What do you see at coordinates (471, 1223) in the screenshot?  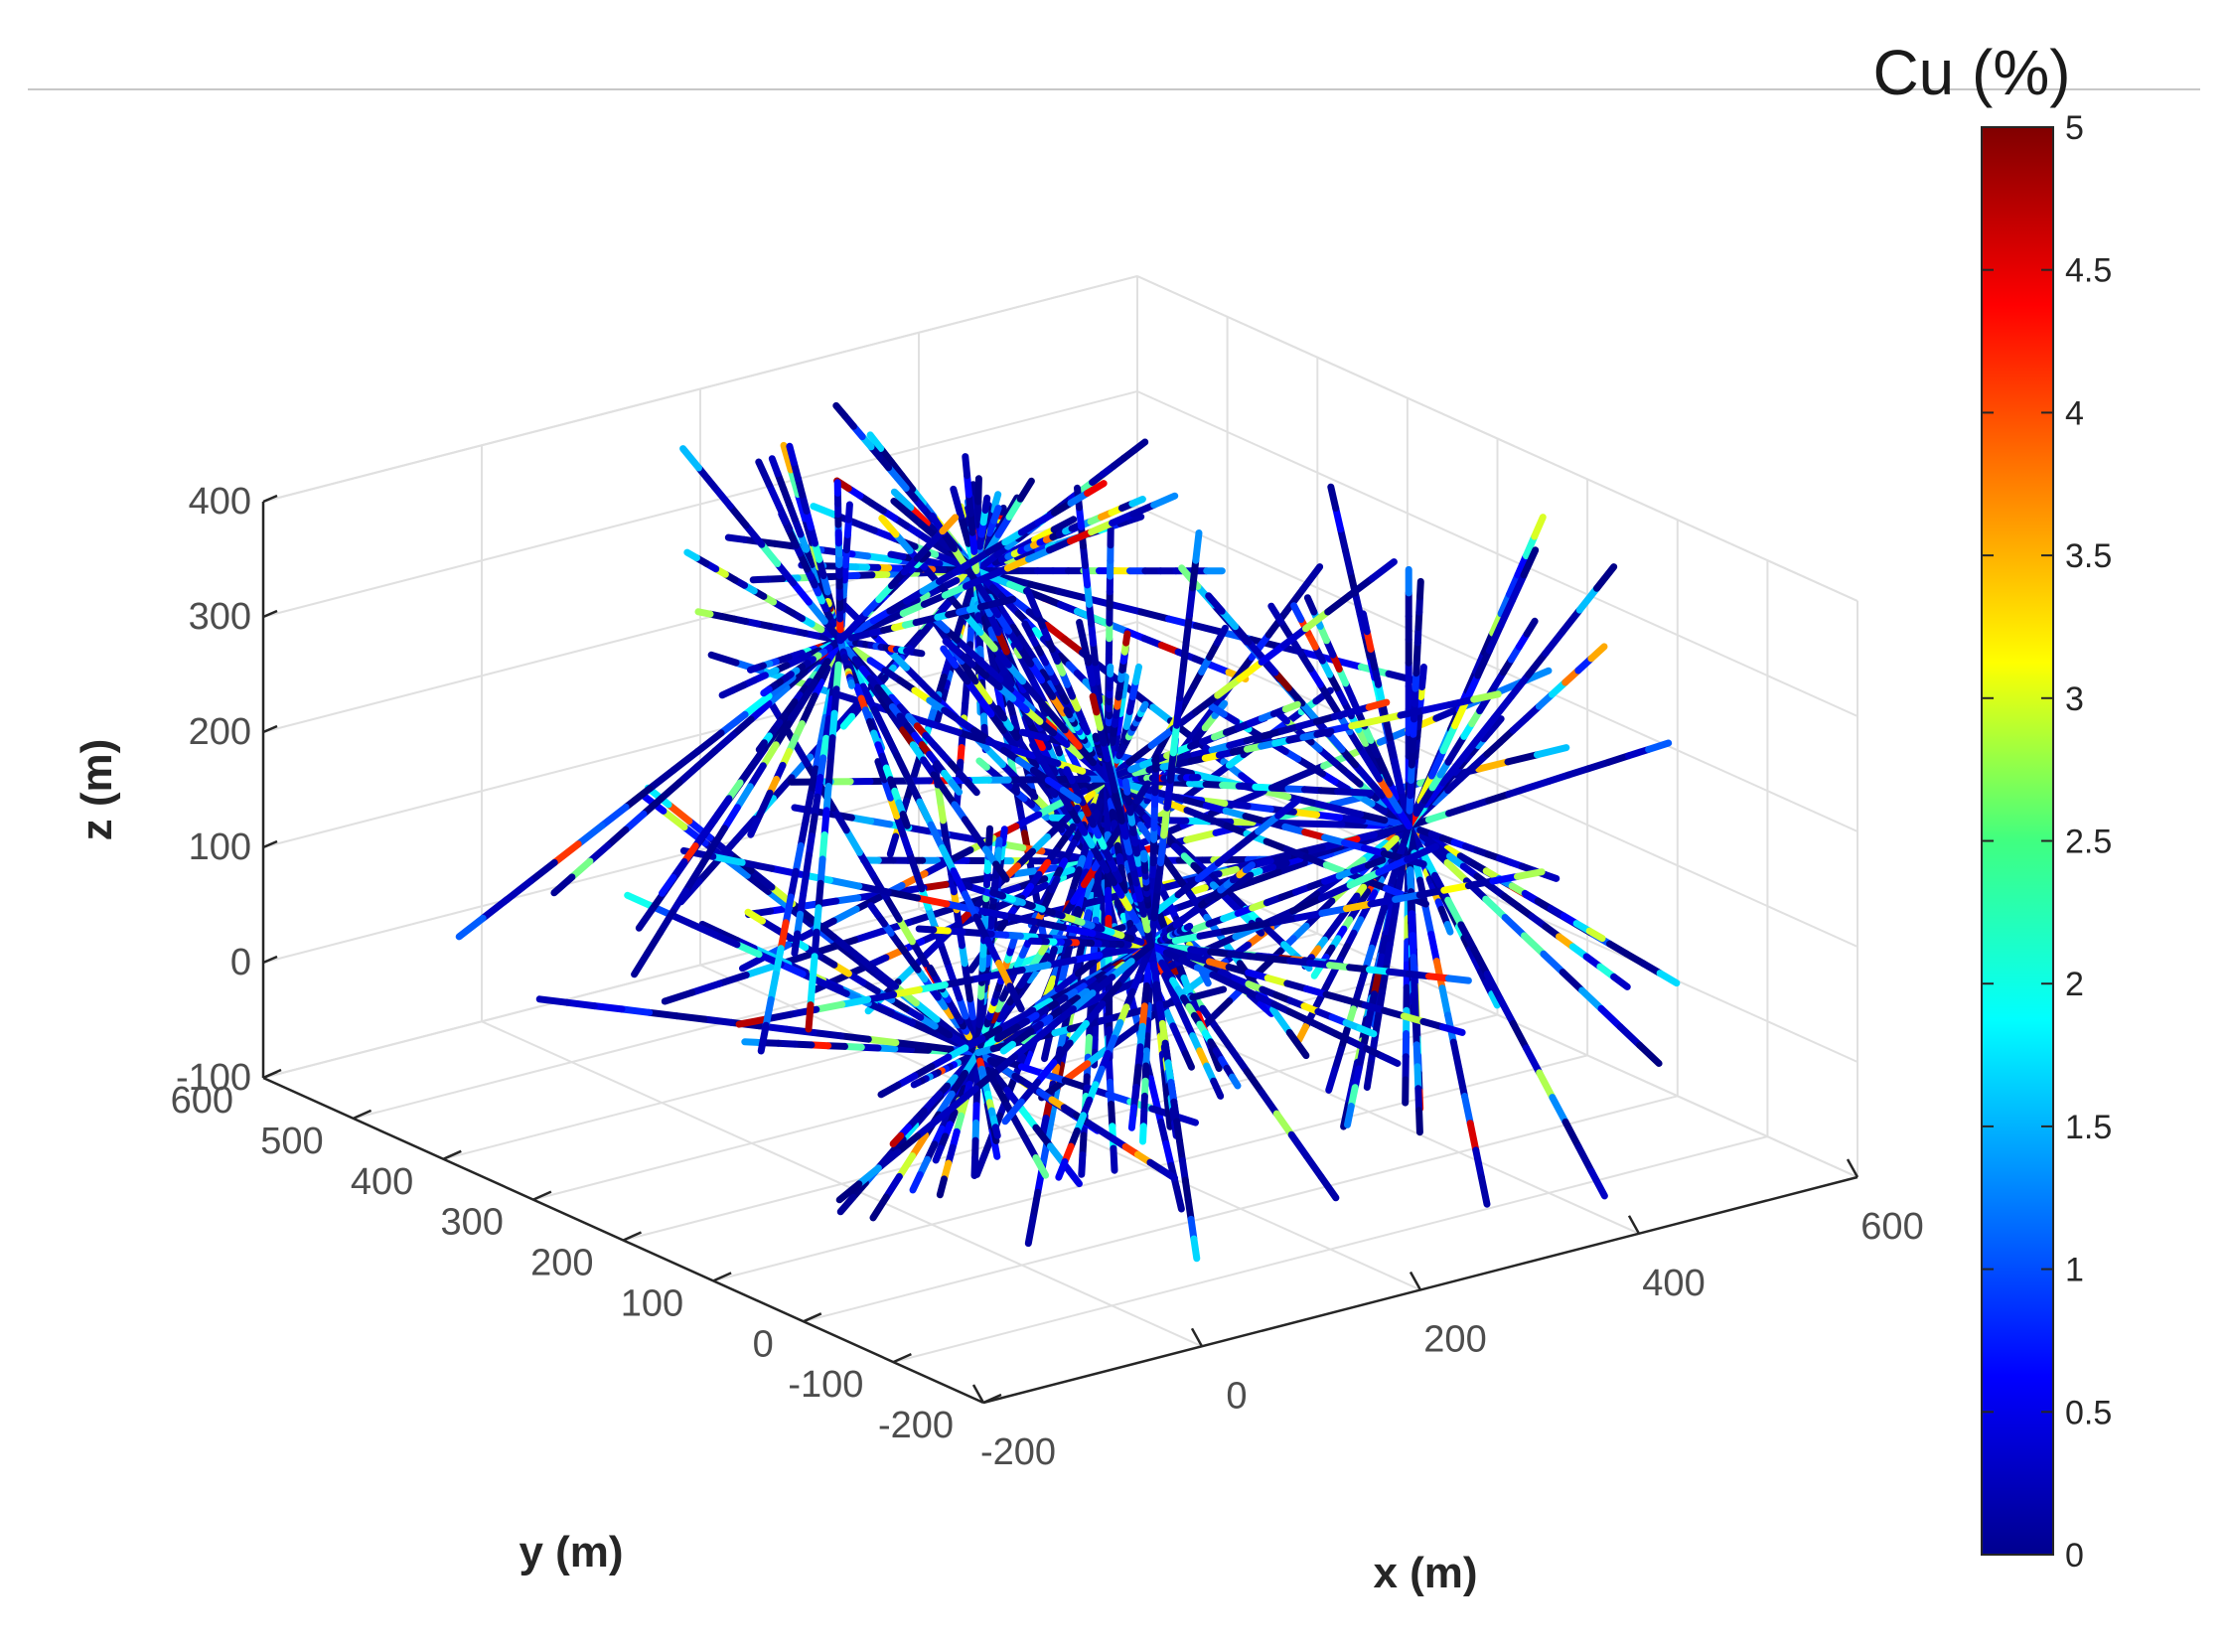 I see `y-tick-label: 300` at bounding box center [471, 1223].